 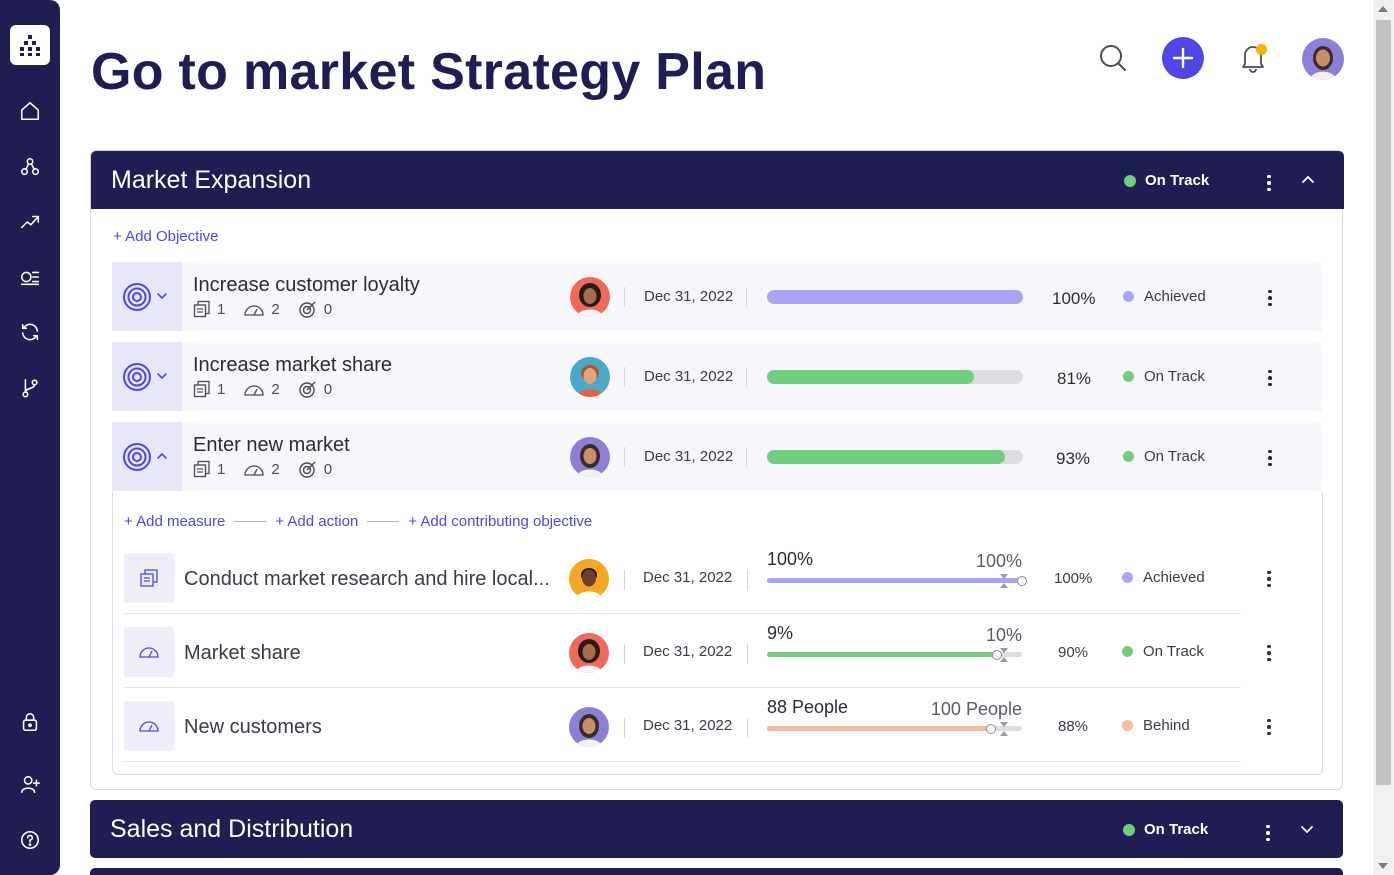 What do you see at coordinates (30, 222) in the screenshot?
I see `trending-up-icon` at bounding box center [30, 222].